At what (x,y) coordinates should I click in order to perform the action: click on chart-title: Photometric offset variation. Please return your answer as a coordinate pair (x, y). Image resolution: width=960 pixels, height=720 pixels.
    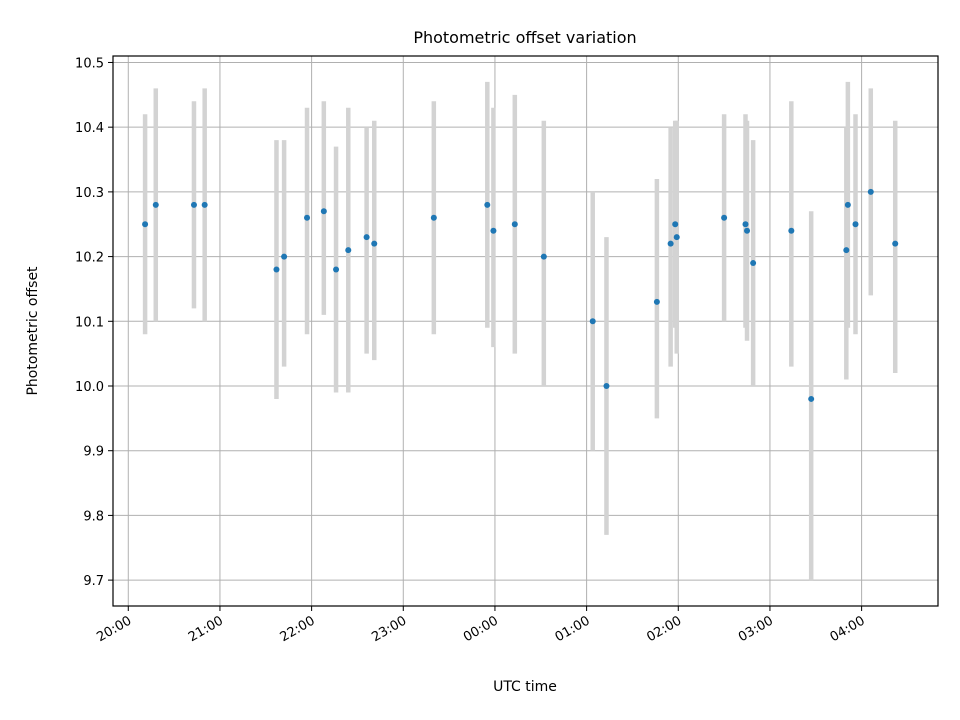
    Looking at the image, I should click on (524, 37).